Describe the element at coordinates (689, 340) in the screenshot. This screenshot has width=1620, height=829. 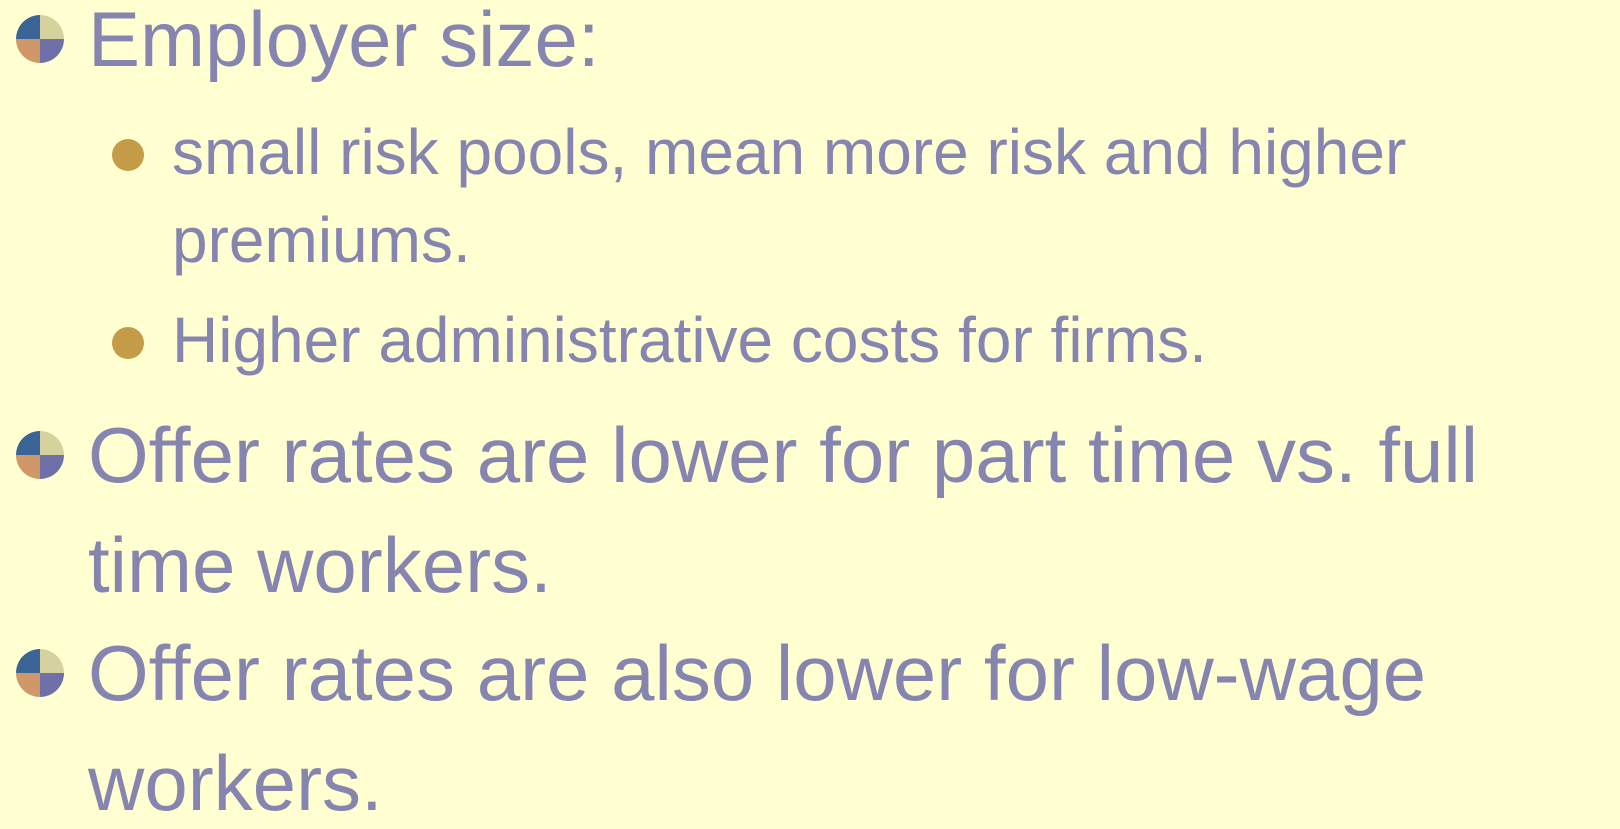
I see `sub-bullet-text: Higher administrative costs for firms.` at that location.